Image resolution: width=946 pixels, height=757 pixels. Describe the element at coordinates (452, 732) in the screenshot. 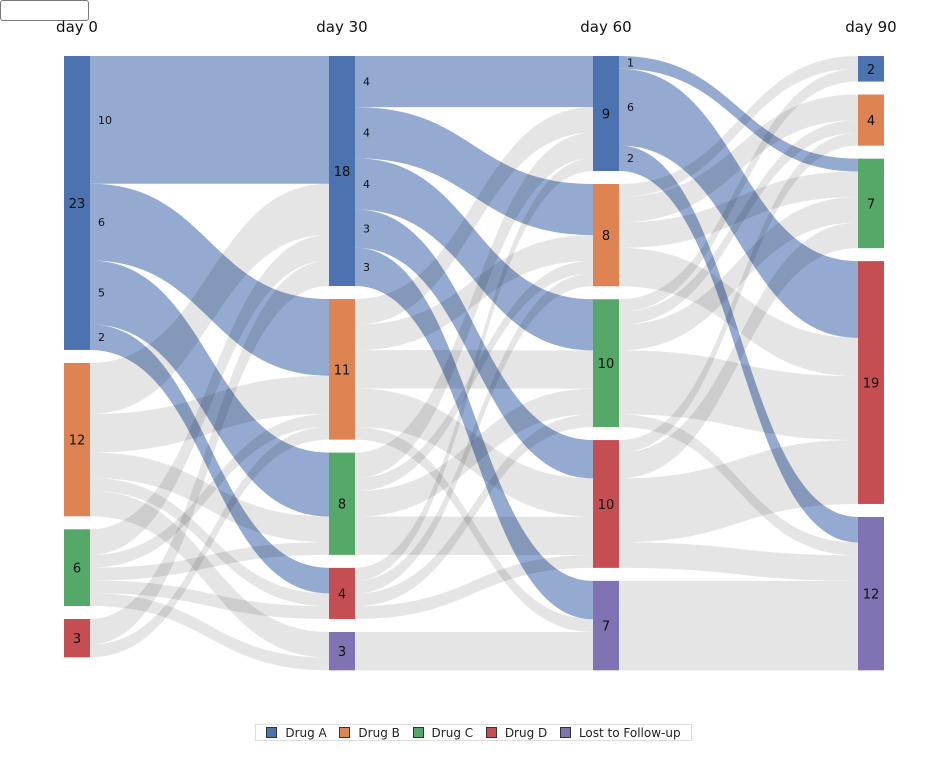

I see `legend-label: Drug C` at that location.